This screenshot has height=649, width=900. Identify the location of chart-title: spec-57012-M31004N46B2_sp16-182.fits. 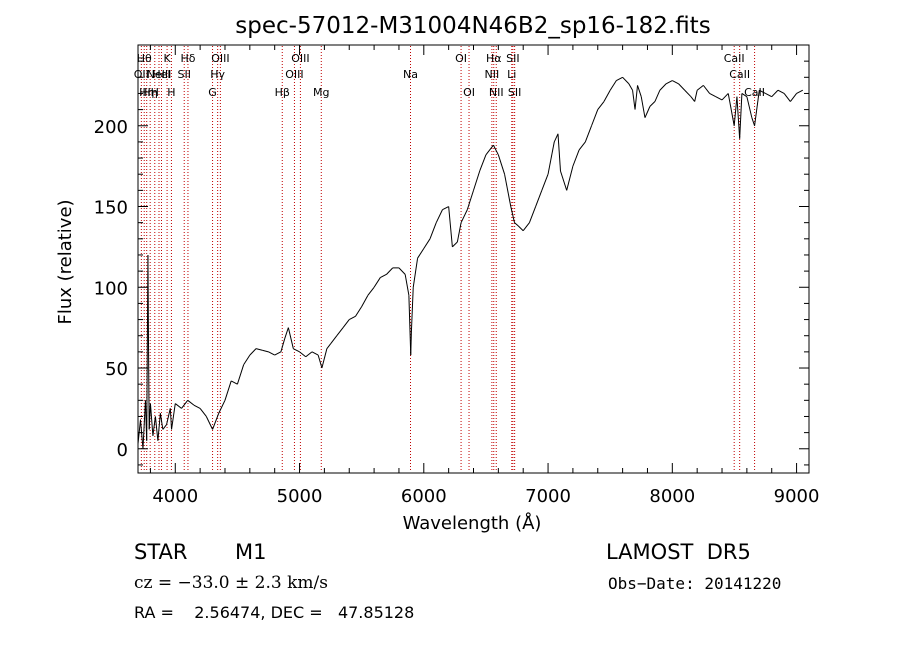
(472, 26).